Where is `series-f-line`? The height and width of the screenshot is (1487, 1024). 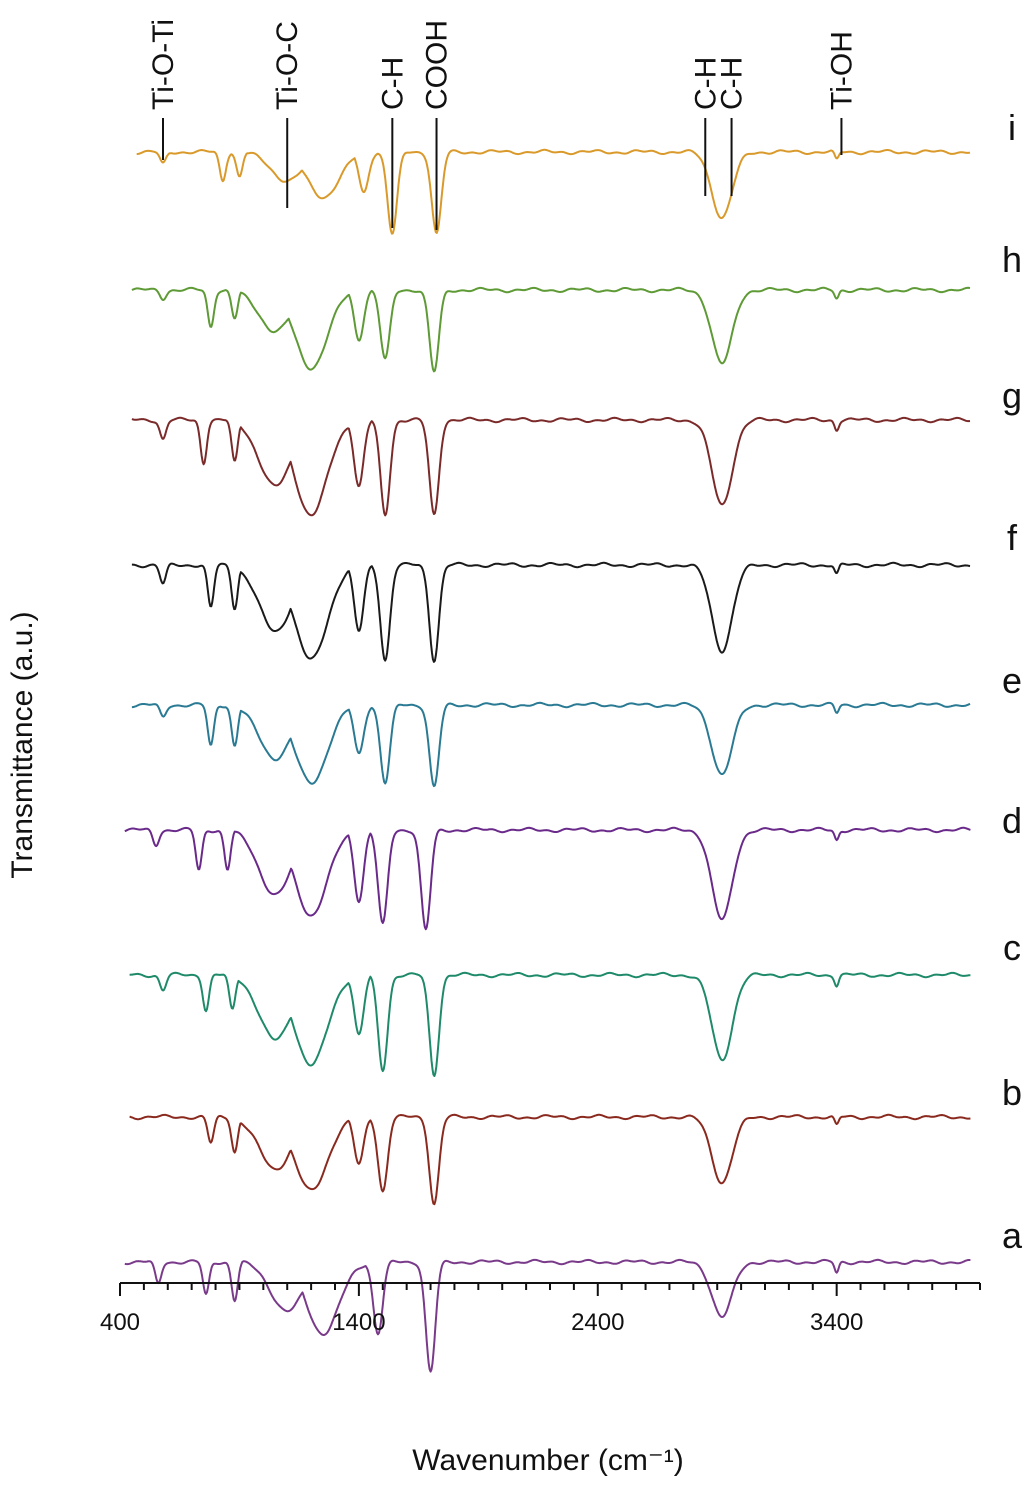
series-f-line is located at coordinates (551, 612).